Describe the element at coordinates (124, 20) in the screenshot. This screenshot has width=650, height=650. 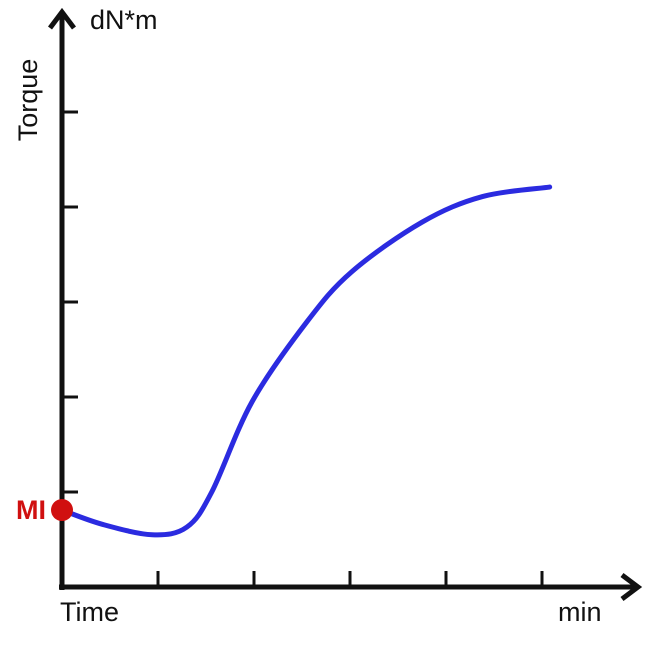
I see `y-unit: dN*m` at that location.